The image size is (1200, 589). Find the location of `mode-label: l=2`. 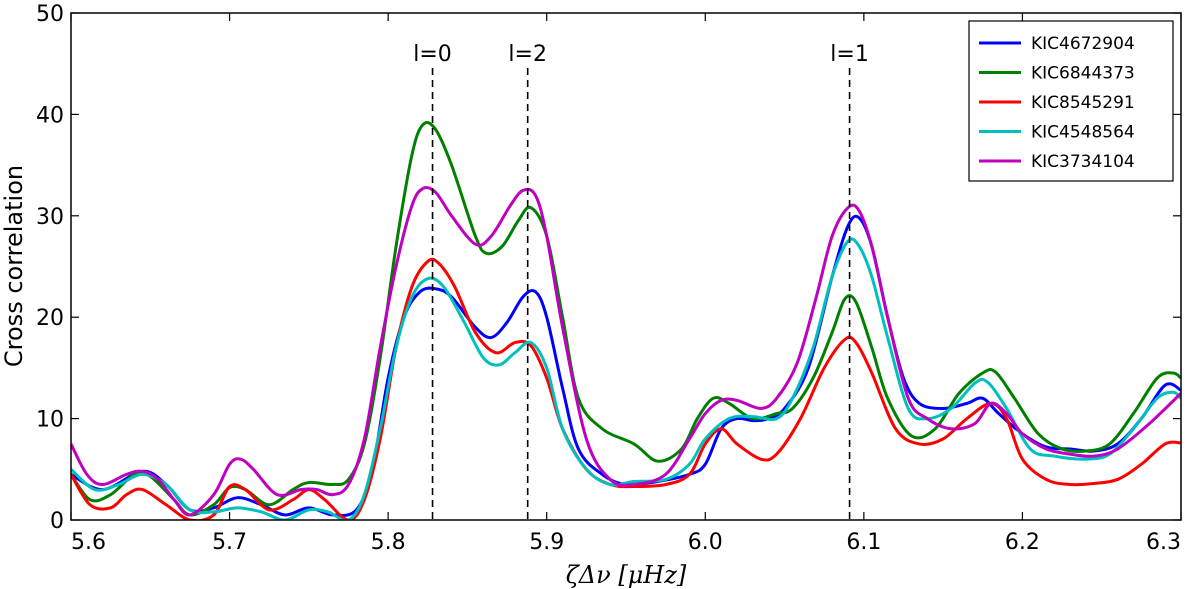

mode-label: l=2 is located at coordinates (527, 54).